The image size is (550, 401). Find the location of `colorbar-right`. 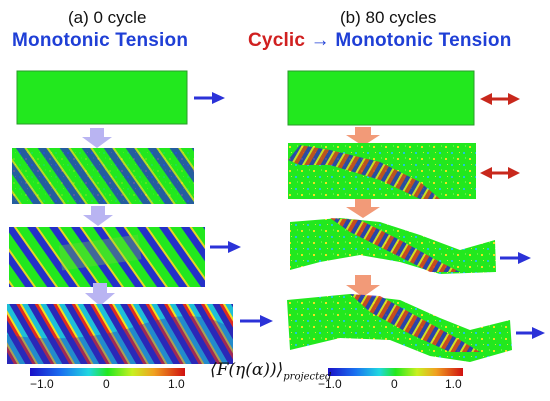

colorbar-right is located at coordinates (395, 372).